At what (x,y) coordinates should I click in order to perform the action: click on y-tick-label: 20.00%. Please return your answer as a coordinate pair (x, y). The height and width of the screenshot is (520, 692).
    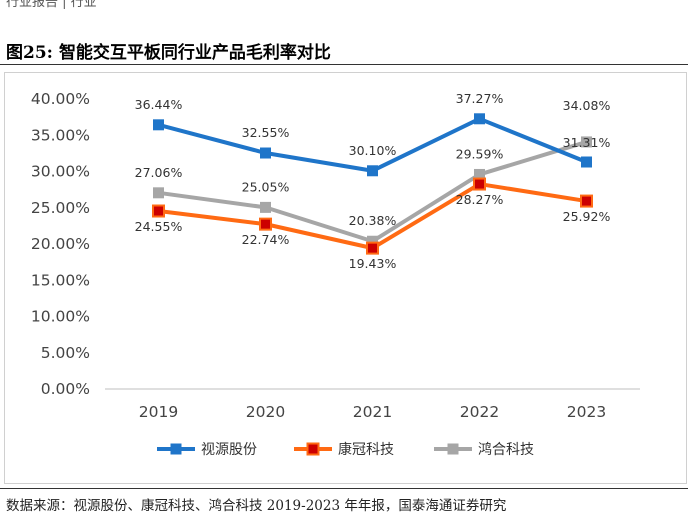
    Looking at the image, I should click on (60, 244).